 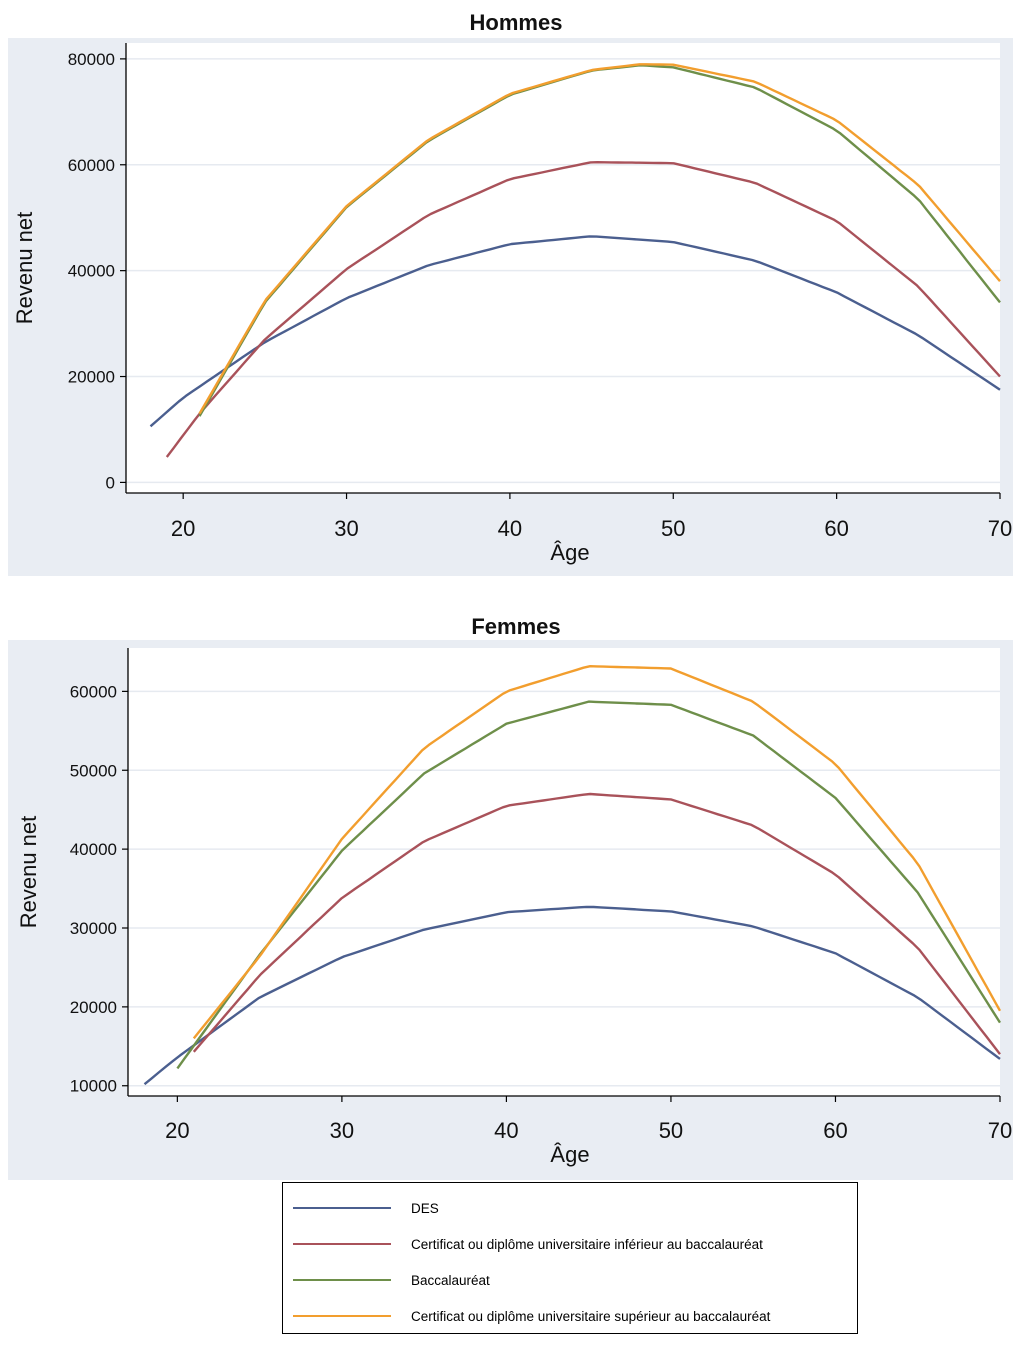 I want to click on y-tick-label: 30000, so click(x=93, y=928).